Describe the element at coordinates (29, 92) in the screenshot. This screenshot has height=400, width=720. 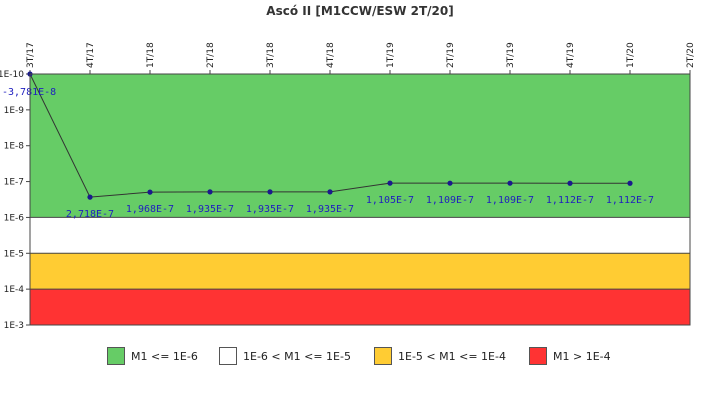
I see `data-label: -3,781E-8` at that location.